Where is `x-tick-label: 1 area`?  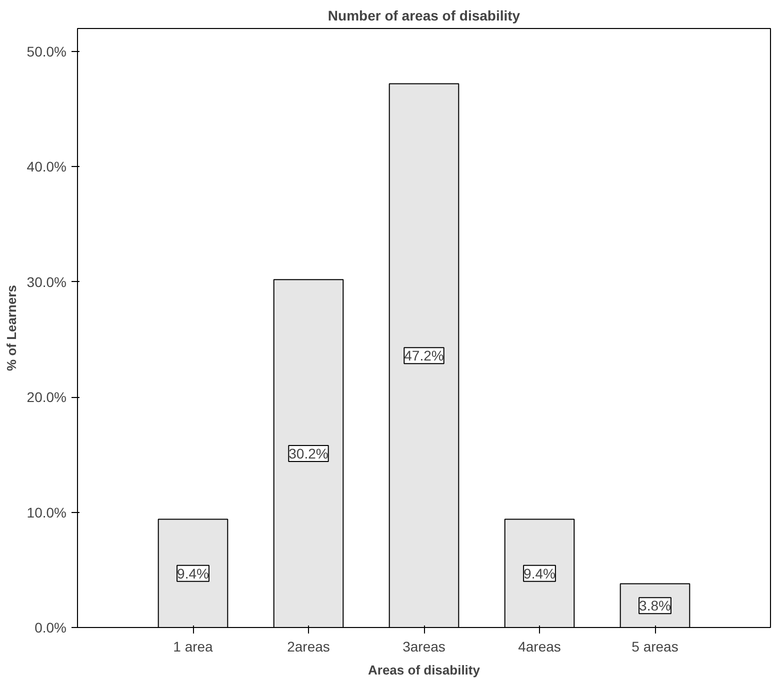 x-tick-label: 1 area is located at coordinates (193, 646).